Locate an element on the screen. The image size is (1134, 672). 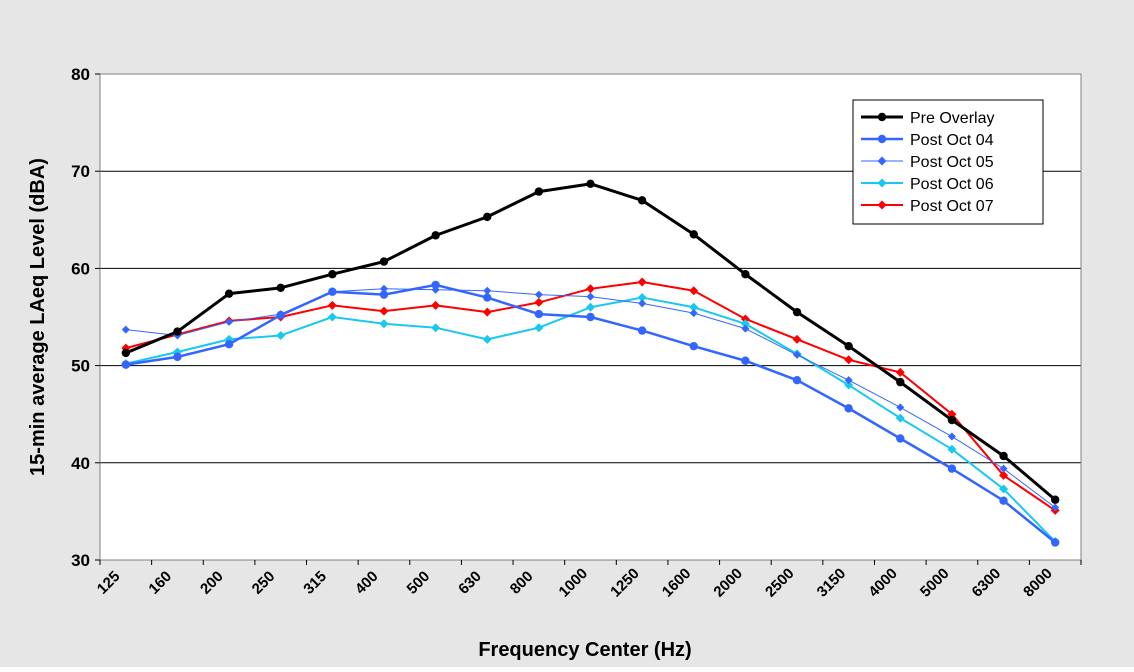
x-tick-label: 2500 is located at coordinates (780, 583).